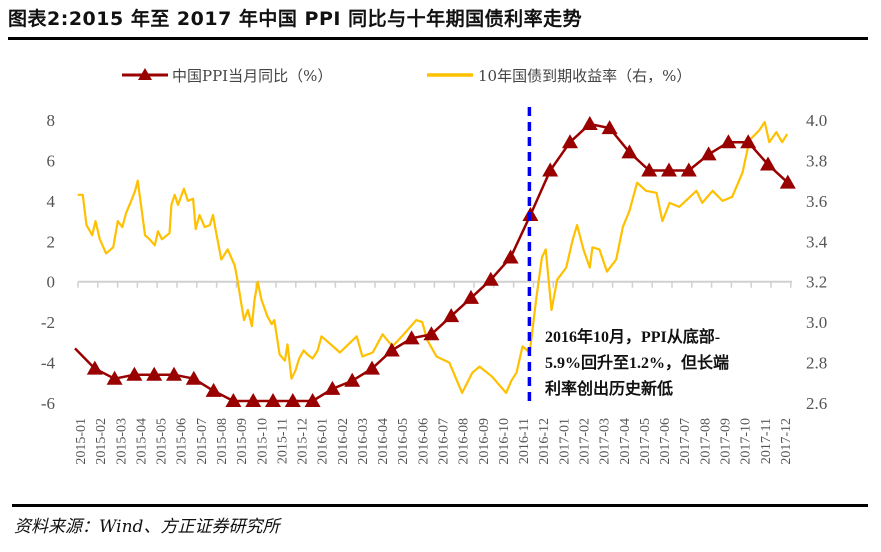 This screenshot has height=552, width=881. What do you see at coordinates (51, 160) in the screenshot?
I see `y-left-tick-label: 6` at bounding box center [51, 160].